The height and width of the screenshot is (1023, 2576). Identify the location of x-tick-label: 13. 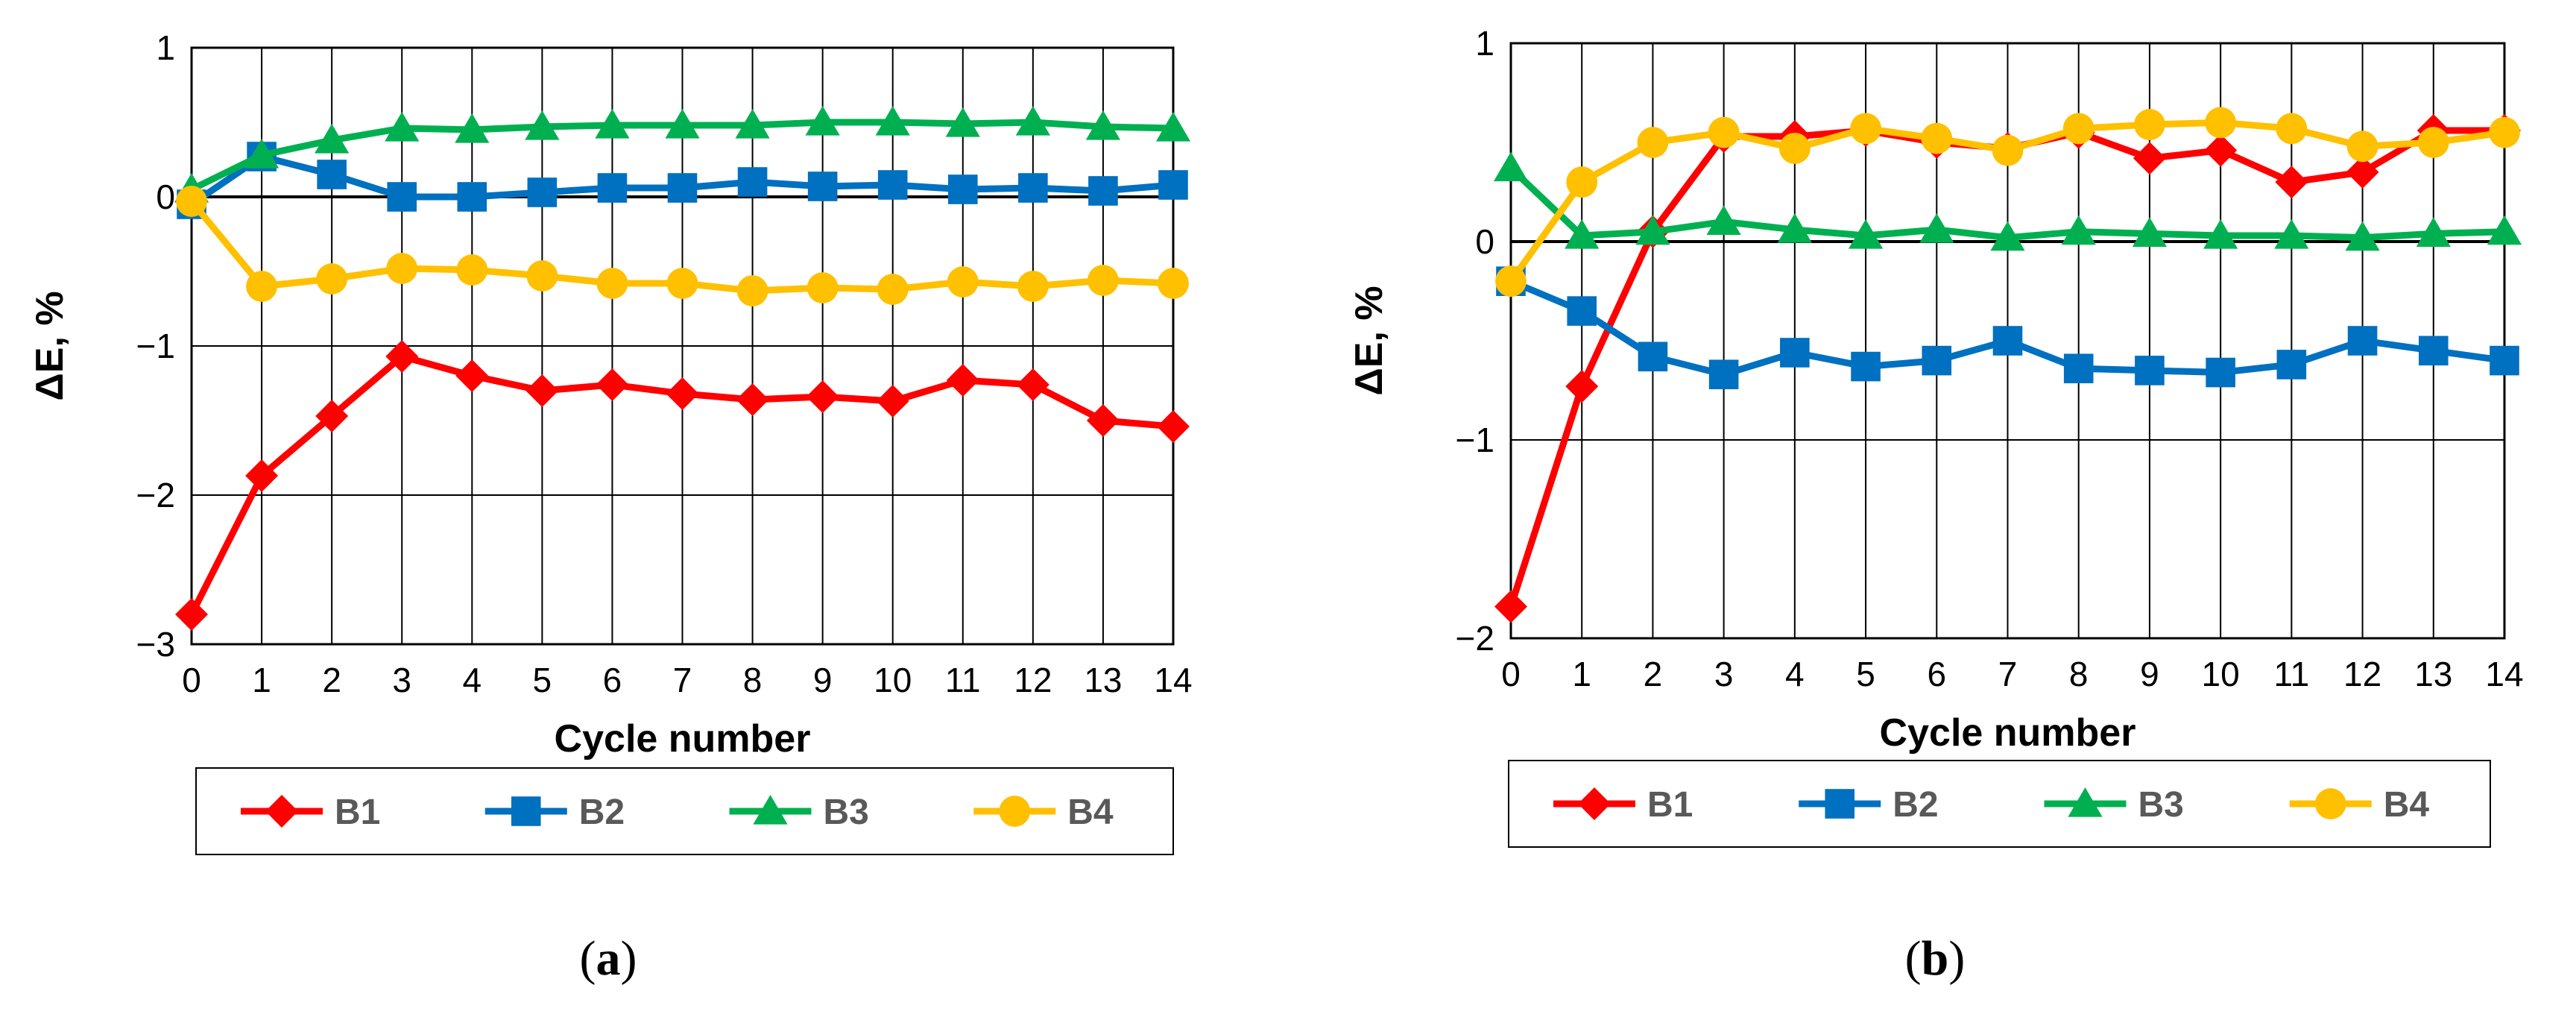
(2433, 674).